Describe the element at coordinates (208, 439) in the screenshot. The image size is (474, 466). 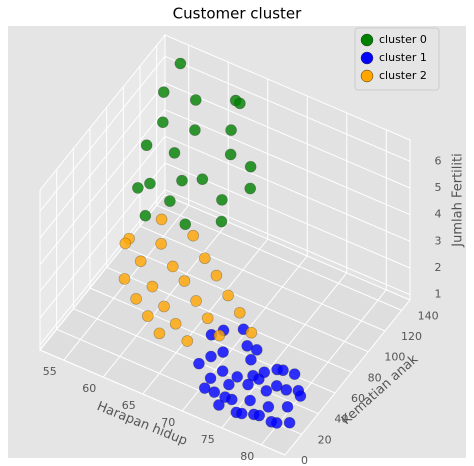
I see `x-tick-label: 75` at that location.